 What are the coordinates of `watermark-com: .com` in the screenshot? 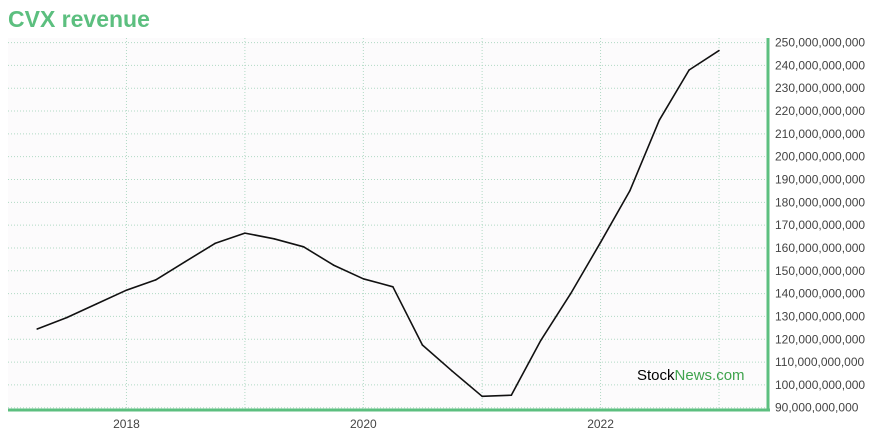 It's located at (728, 375).